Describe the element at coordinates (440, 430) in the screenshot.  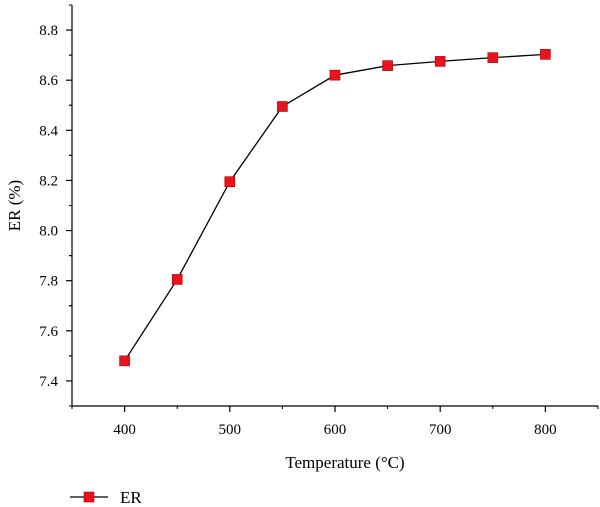
I see `x-tick-label: 700` at that location.